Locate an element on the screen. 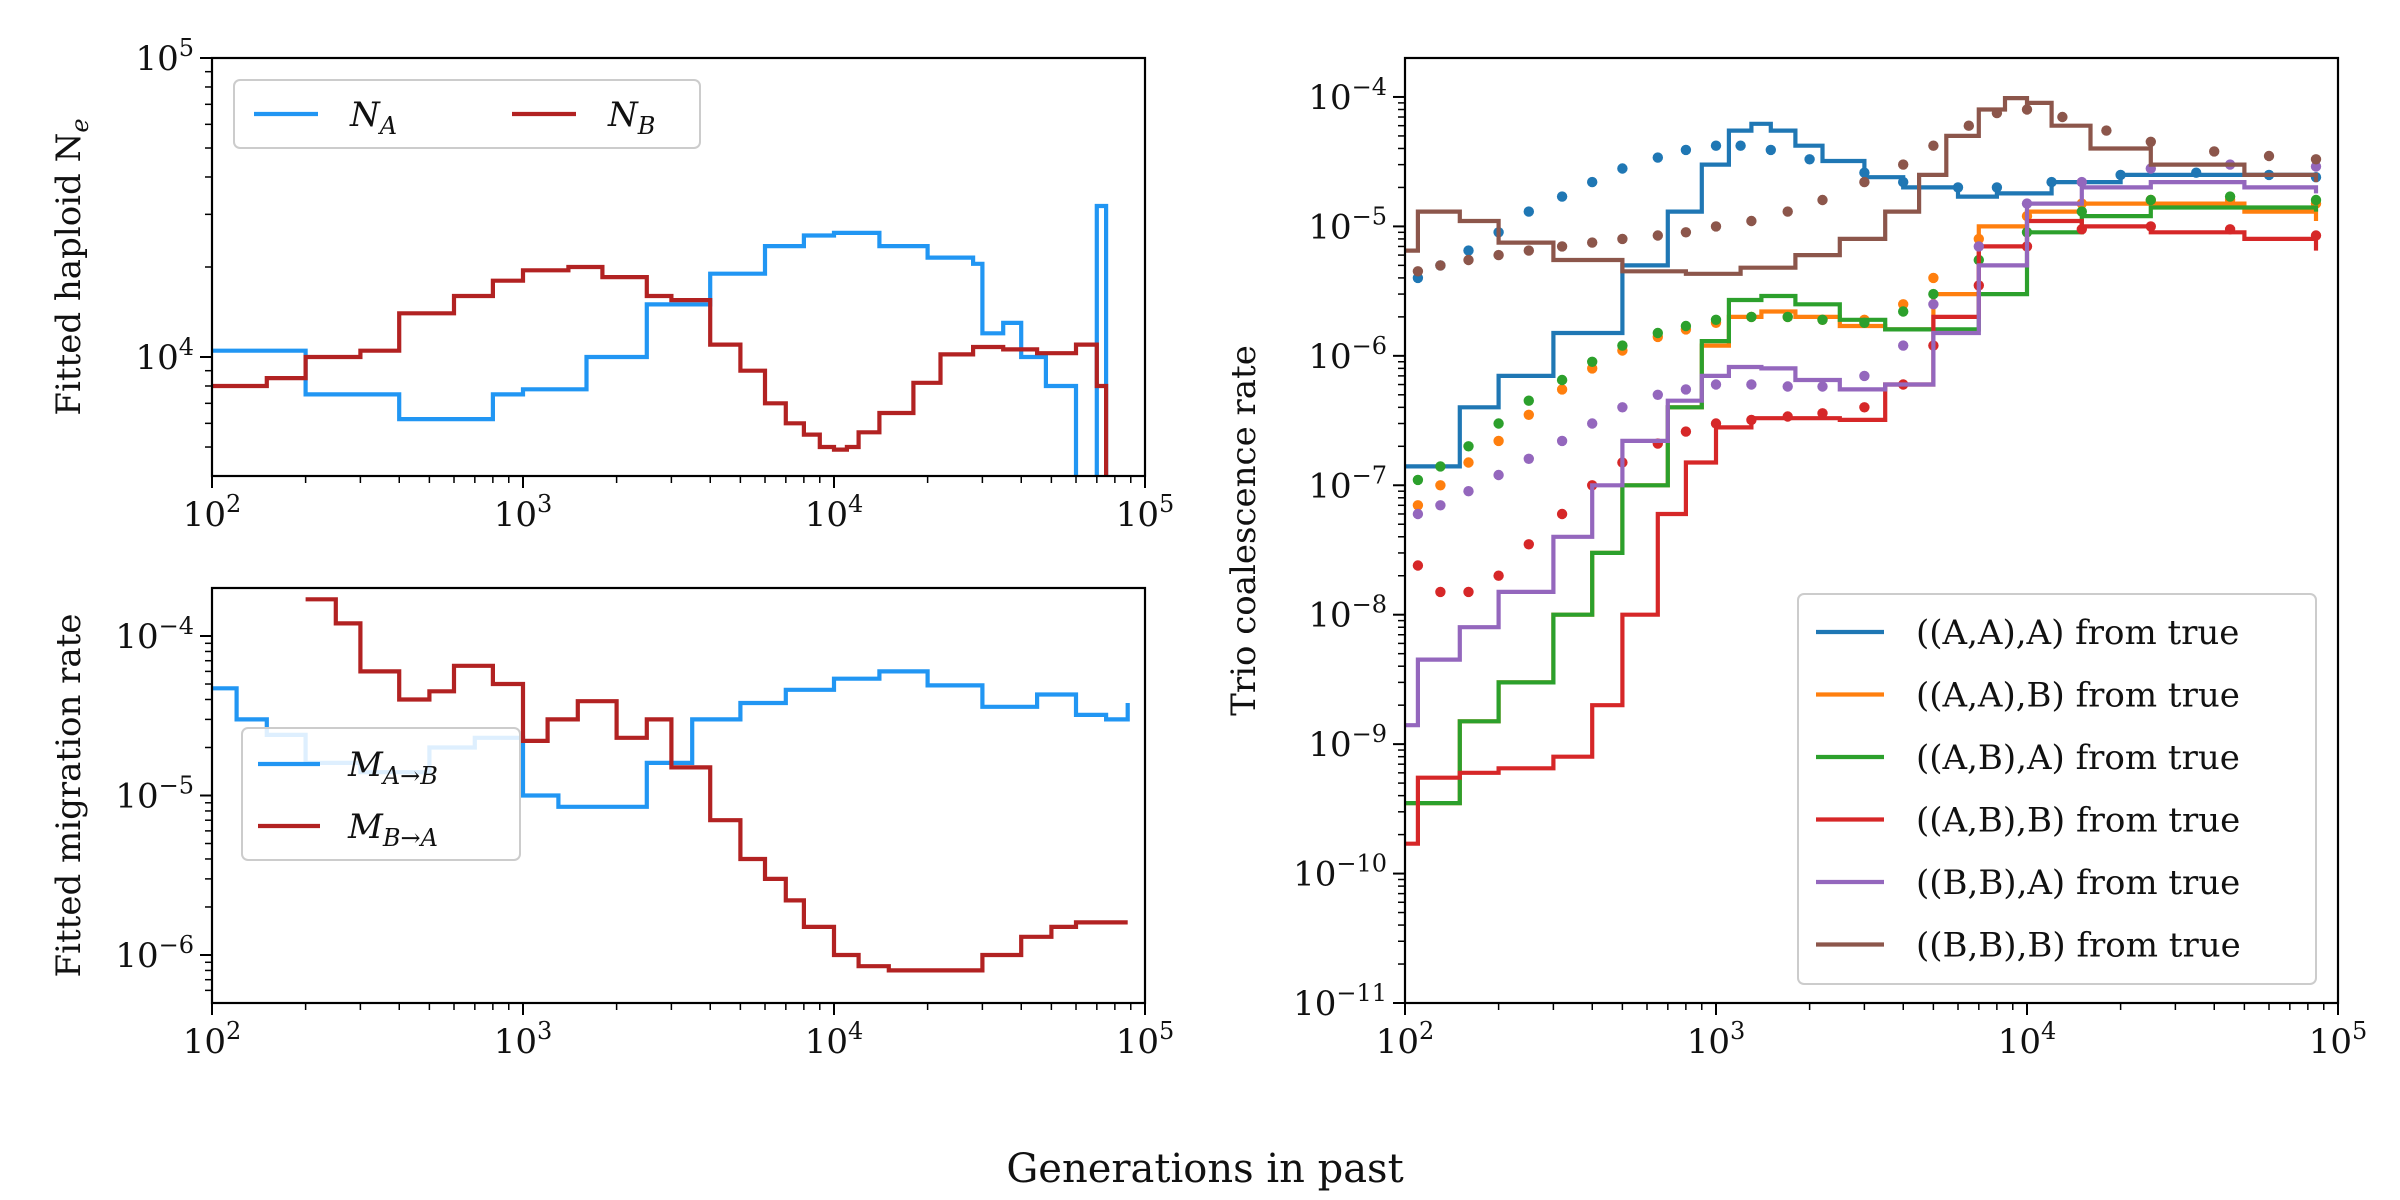 This screenshot has height=1200, width=2400. y-tick-label-exp: −9 is located at coordinates (1369, 734).